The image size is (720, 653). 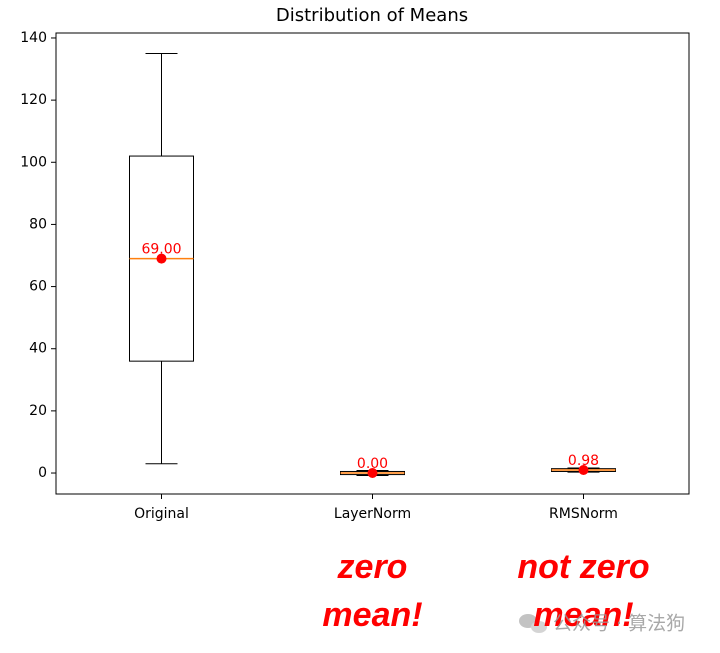 I want to click on x-tick-label: RMSNorm, so click(x=583, y=514).